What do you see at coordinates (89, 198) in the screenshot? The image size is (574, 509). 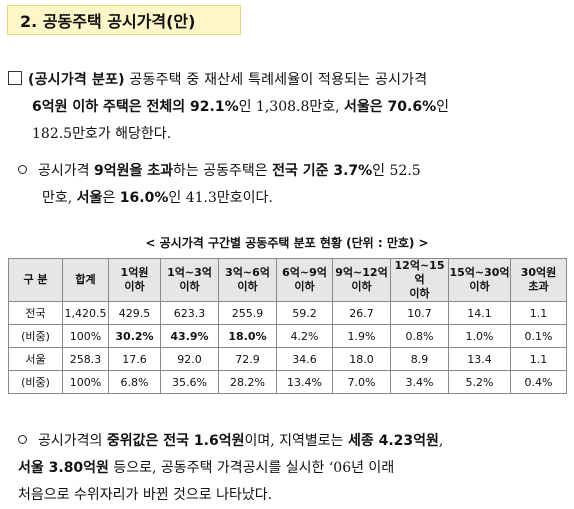 I see `p2-bold-3: 서울` at bounding box center [89, 198].